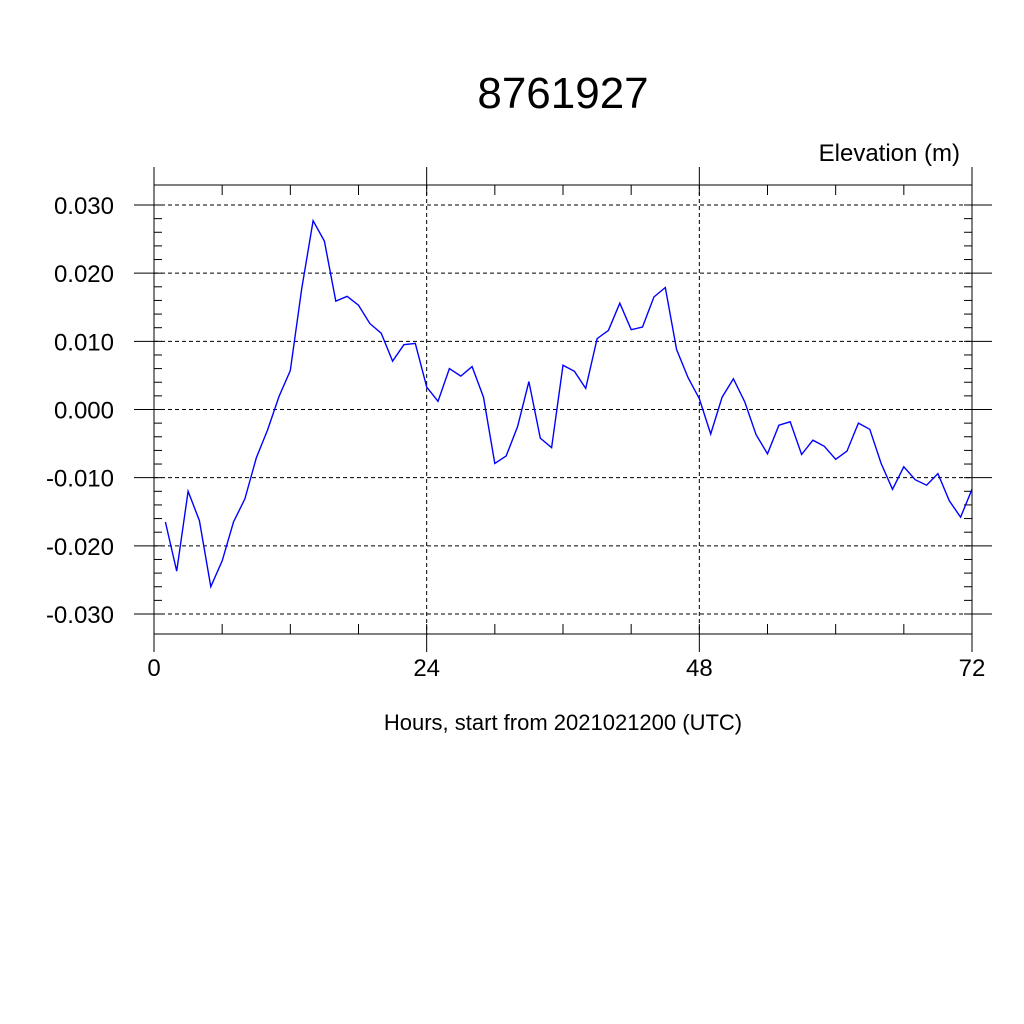 The width and height of the screenshot is (1024, 1024). What do you see at coordinates (84, 206) in the screenshot?
I see `y-tick-label: 0.030` at bounding box center [84, 206].